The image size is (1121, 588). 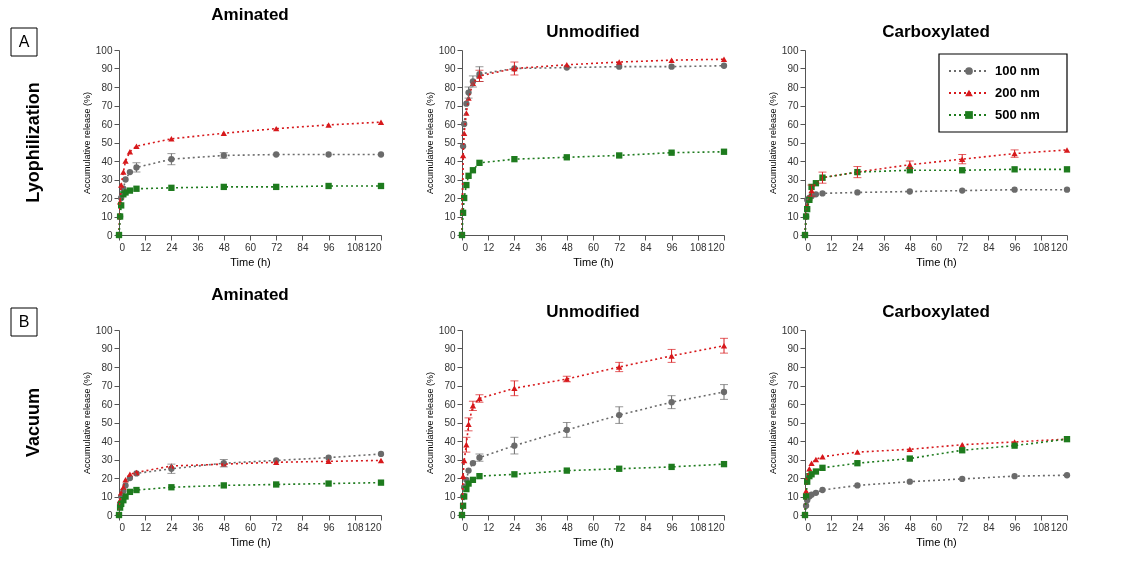 What do you see at coordinates (33, 422) in the screenshot?
I see `text: Vacuum` at bounding box center [33, 422].